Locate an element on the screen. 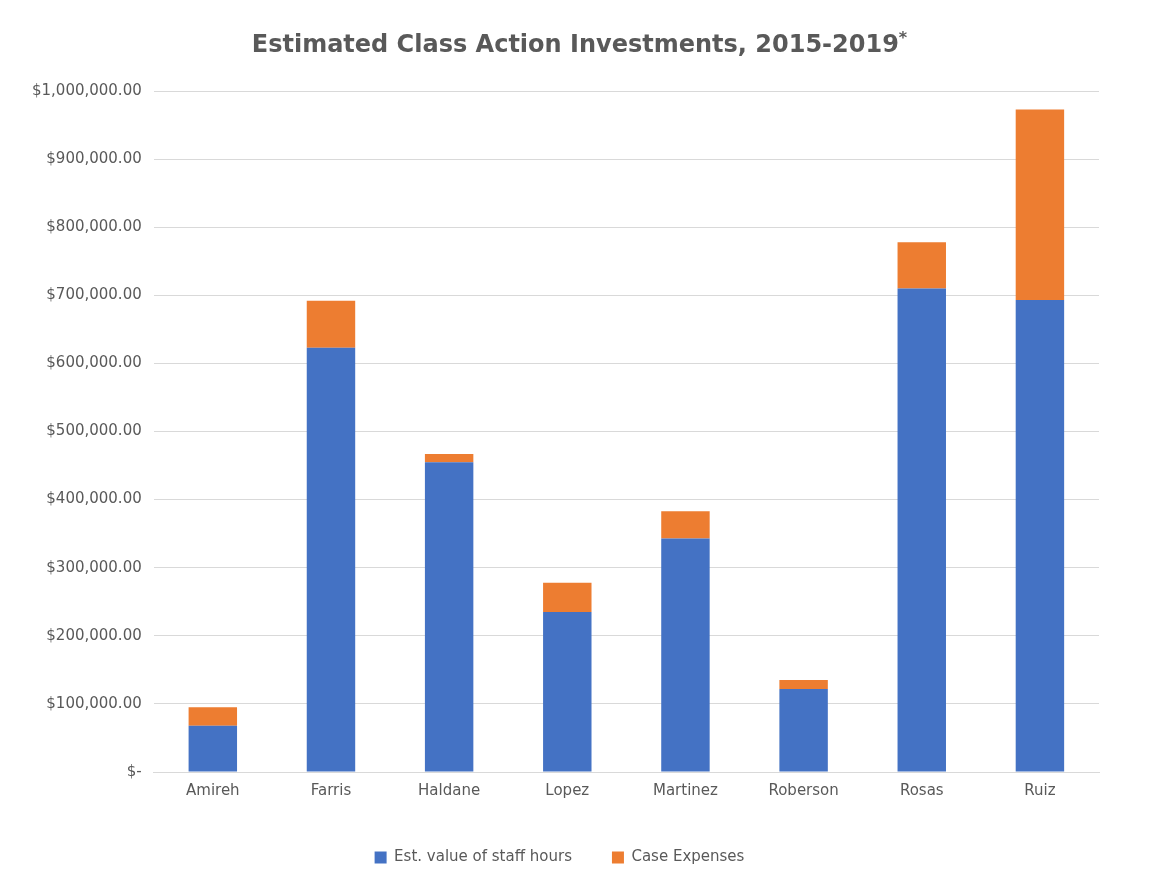  y-tick-label: $700,000.00 is located at coordinates (94, 294).